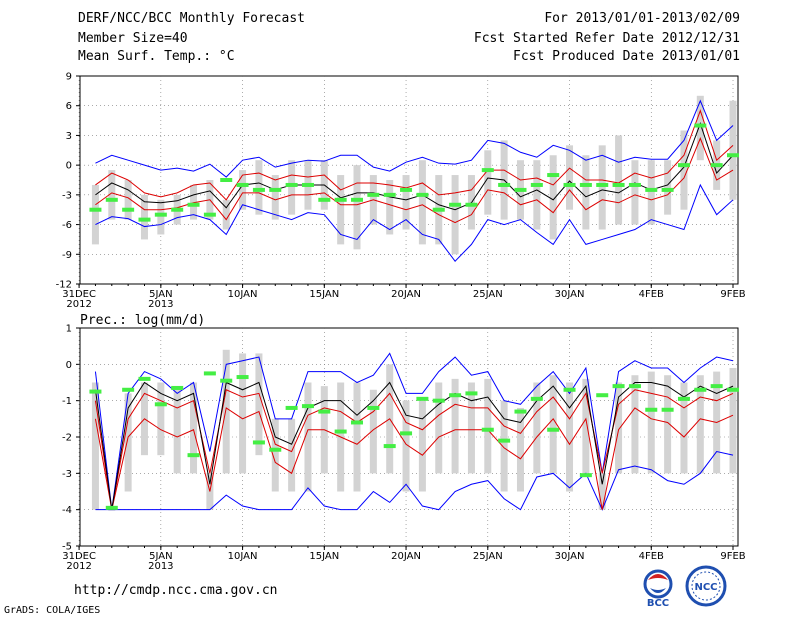 The height and width of the screenshot is (618, 800). What do you see at coordinates (69, 106) in the screenshot?
I see `y-tick-label: 6` at bounding box center [69, 106].